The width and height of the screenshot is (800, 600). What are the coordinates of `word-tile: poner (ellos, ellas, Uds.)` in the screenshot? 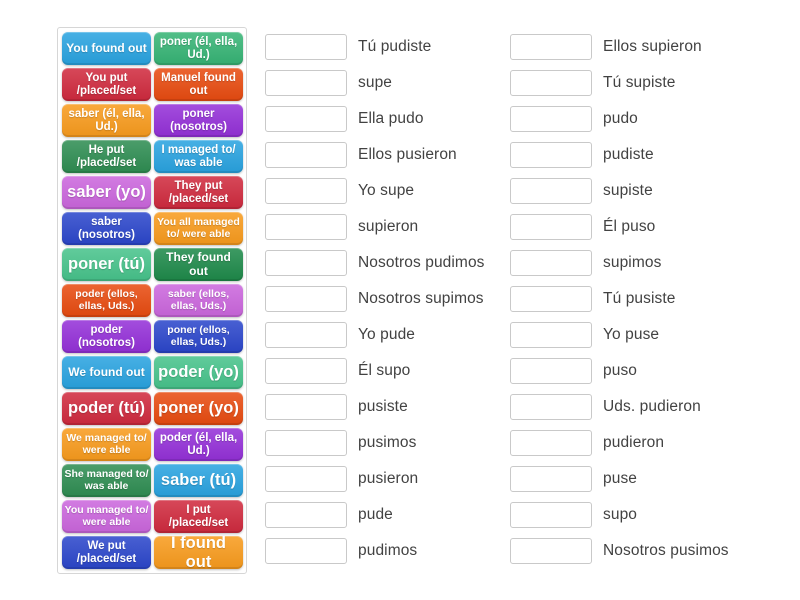 It's located at (198, 336).